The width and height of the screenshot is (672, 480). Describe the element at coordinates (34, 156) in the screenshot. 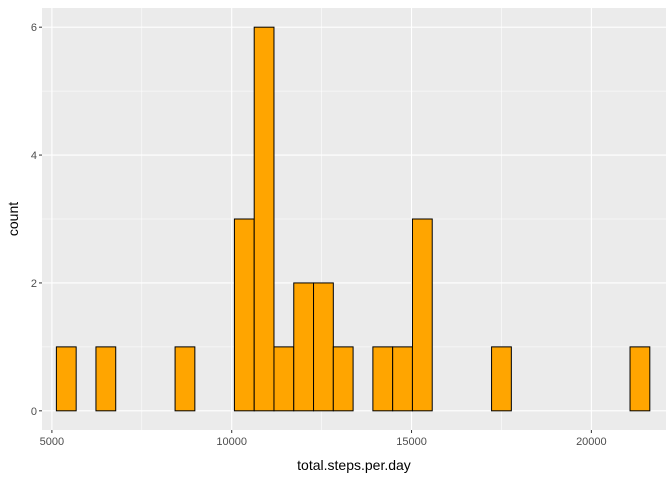

I see `y-tick-label: 4` at that location.